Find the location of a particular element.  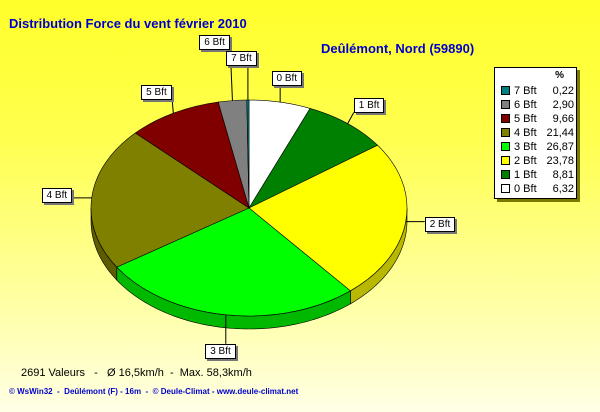

legend-value: 6,32 is located at coordinates (563, 189).